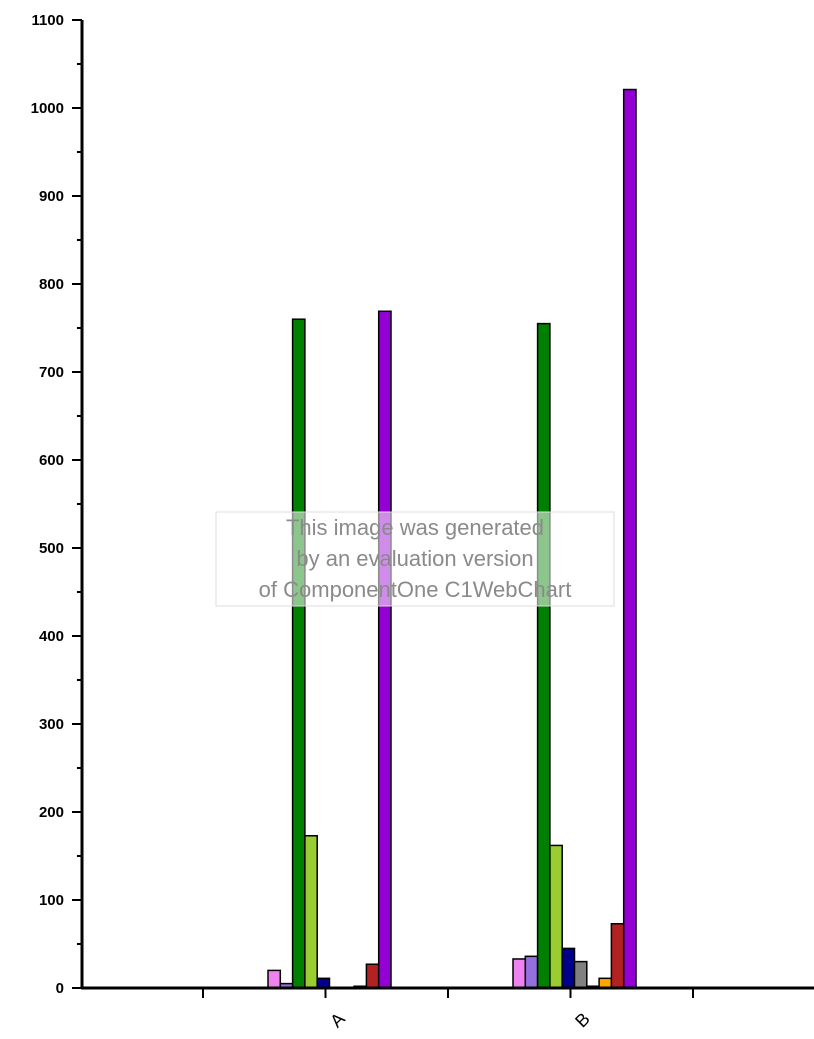 This screenshot has width=814, height=1039. Describe the element at coordinates (415, 527) in the screenshot. I see `watermark-line-1: This image was generated` at that location.